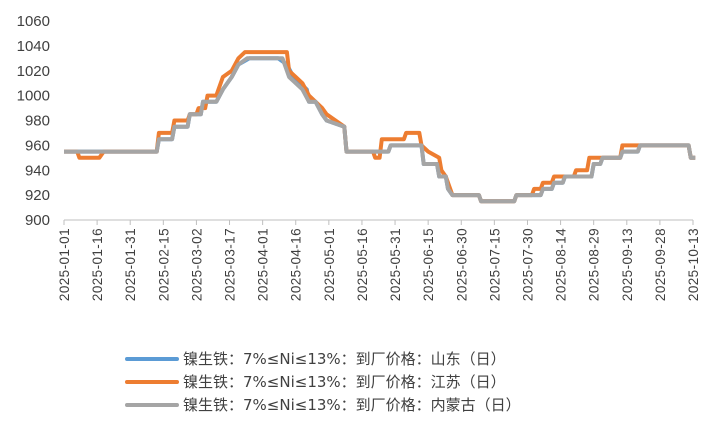  I want to click on x-tick-label: 2025-03-17, so click(230, 264).